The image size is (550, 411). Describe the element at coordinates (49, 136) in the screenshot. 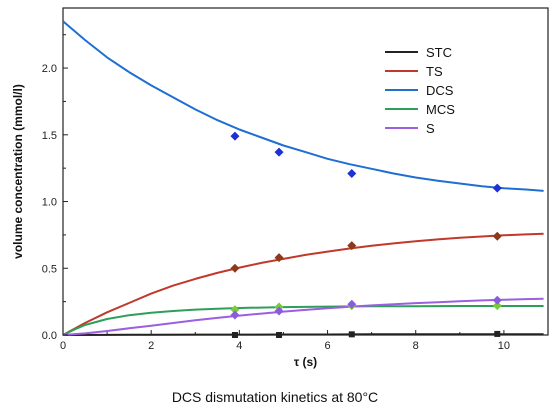

I see `y-tick-label: 1.5` at that location.